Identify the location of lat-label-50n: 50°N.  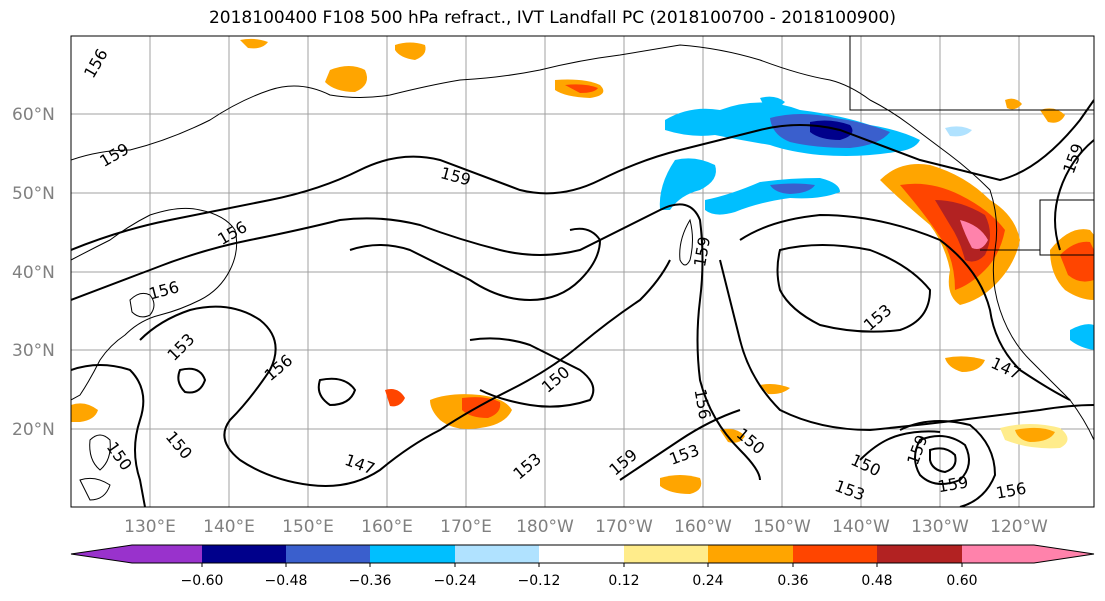
(33, 194).